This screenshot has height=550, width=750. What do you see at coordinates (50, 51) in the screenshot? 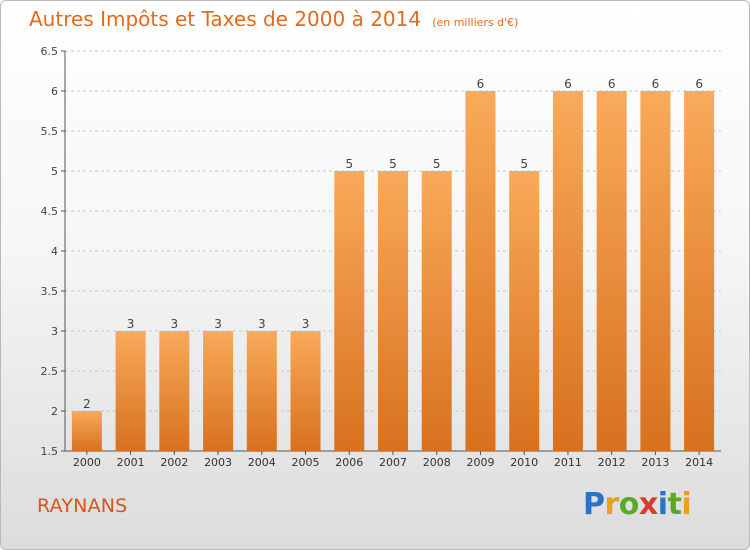
I see `y-tick-label: 6.5` at bounding box center [50, 51].